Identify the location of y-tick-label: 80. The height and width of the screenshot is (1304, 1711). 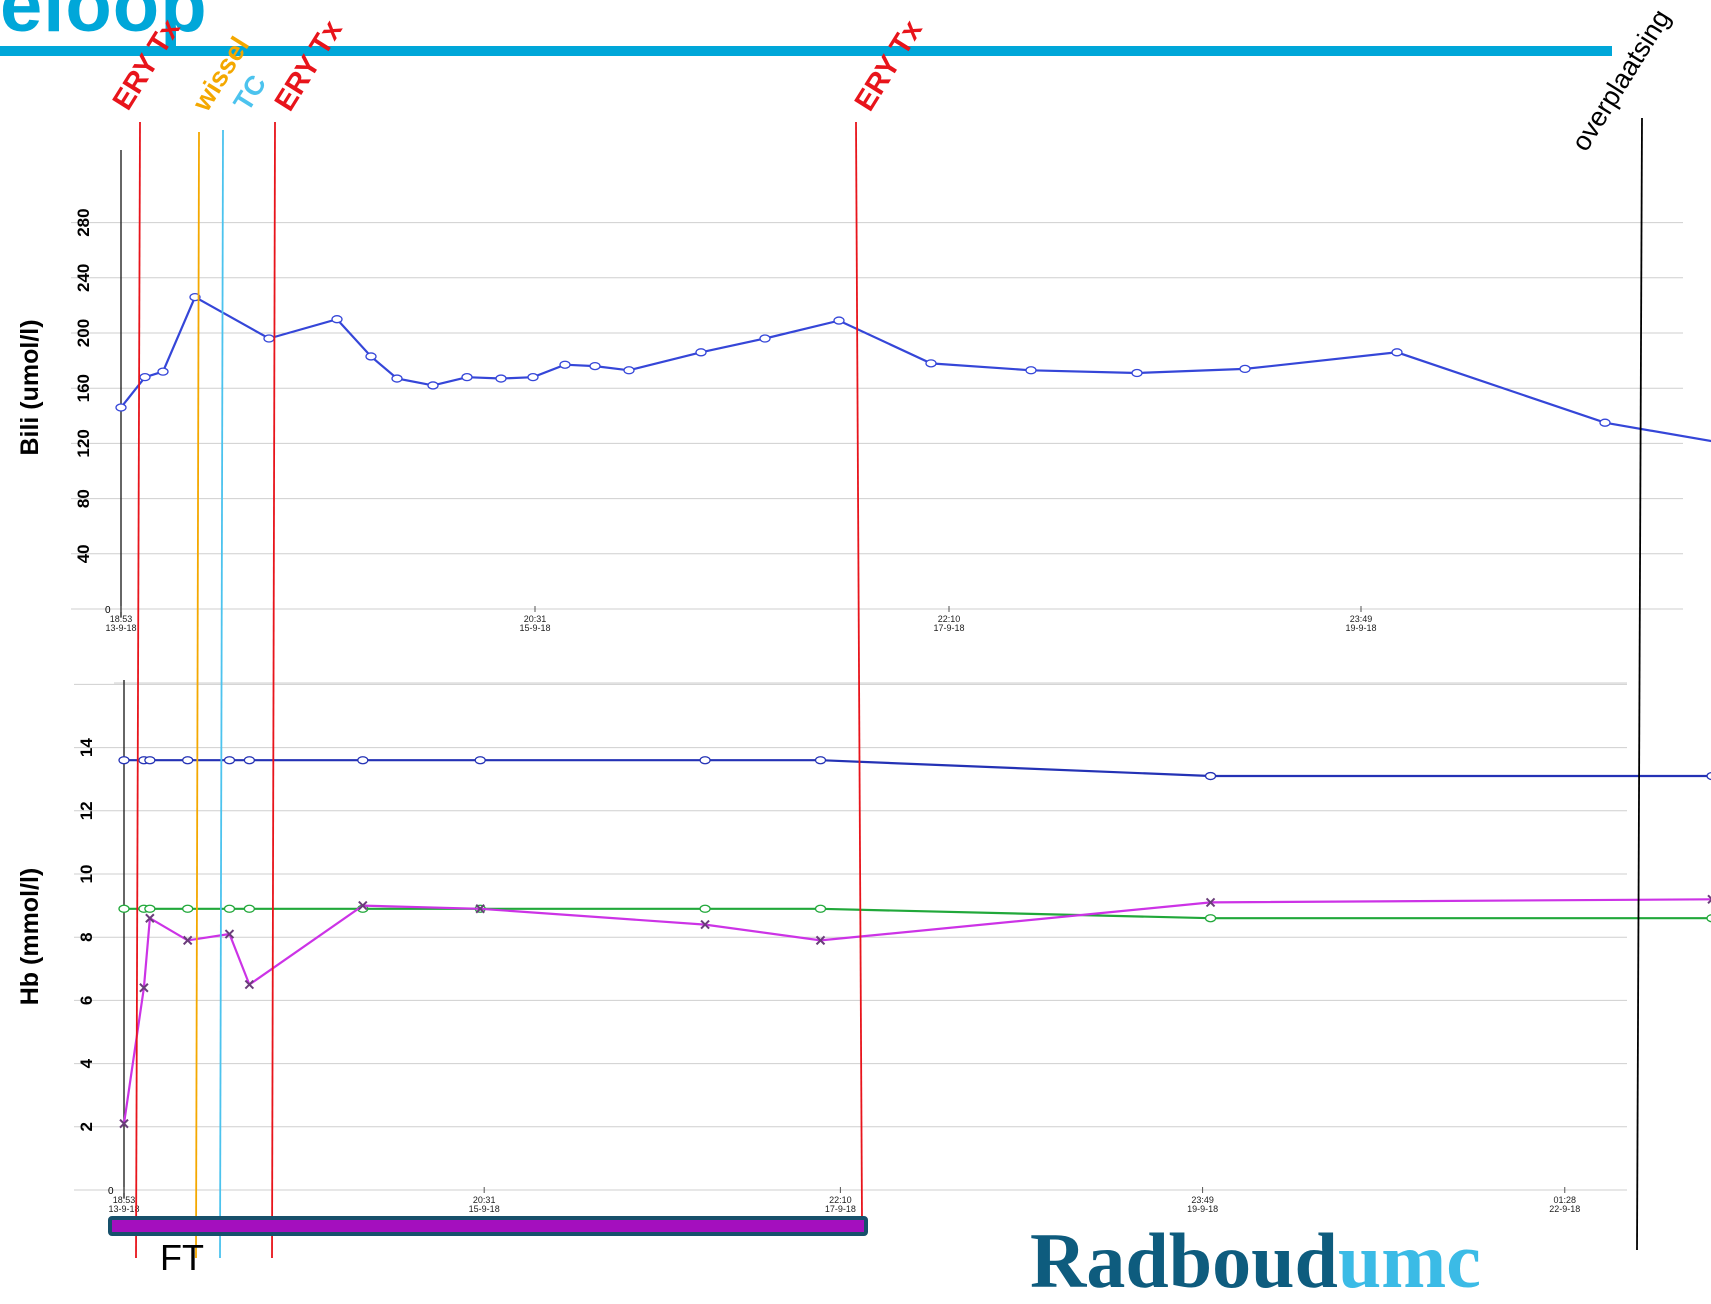
(83, 498).